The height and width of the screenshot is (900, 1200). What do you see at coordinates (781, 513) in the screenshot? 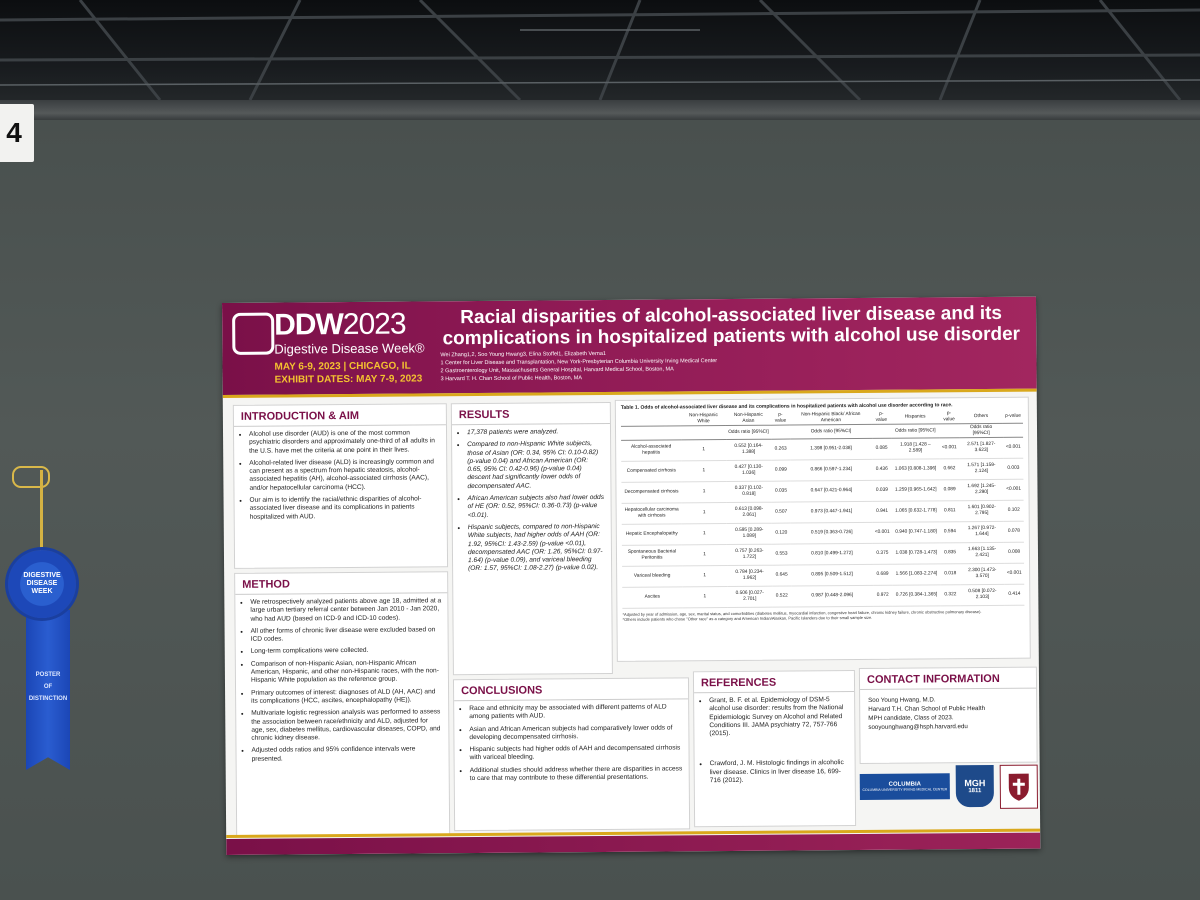
I see `table-cell: 0.507` at bounding box center [781, 513].